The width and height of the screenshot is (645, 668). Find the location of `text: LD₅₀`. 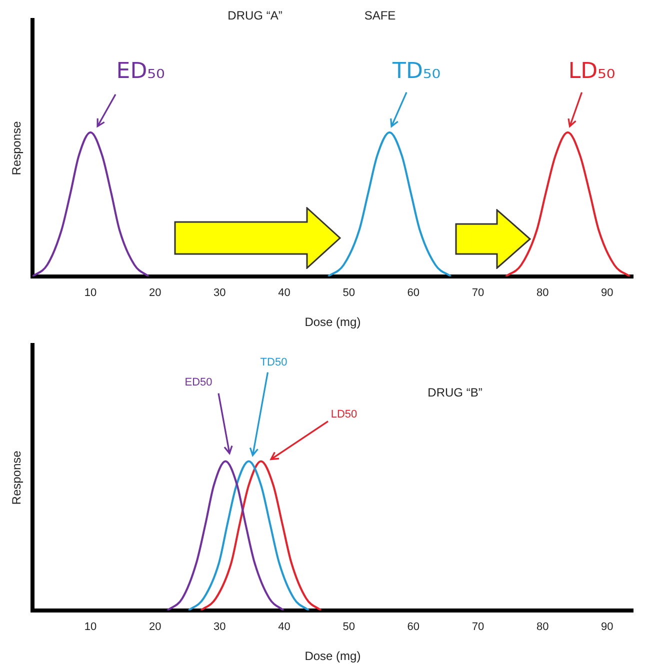

text: LD₅₀ is located at coordinates (592, 71).